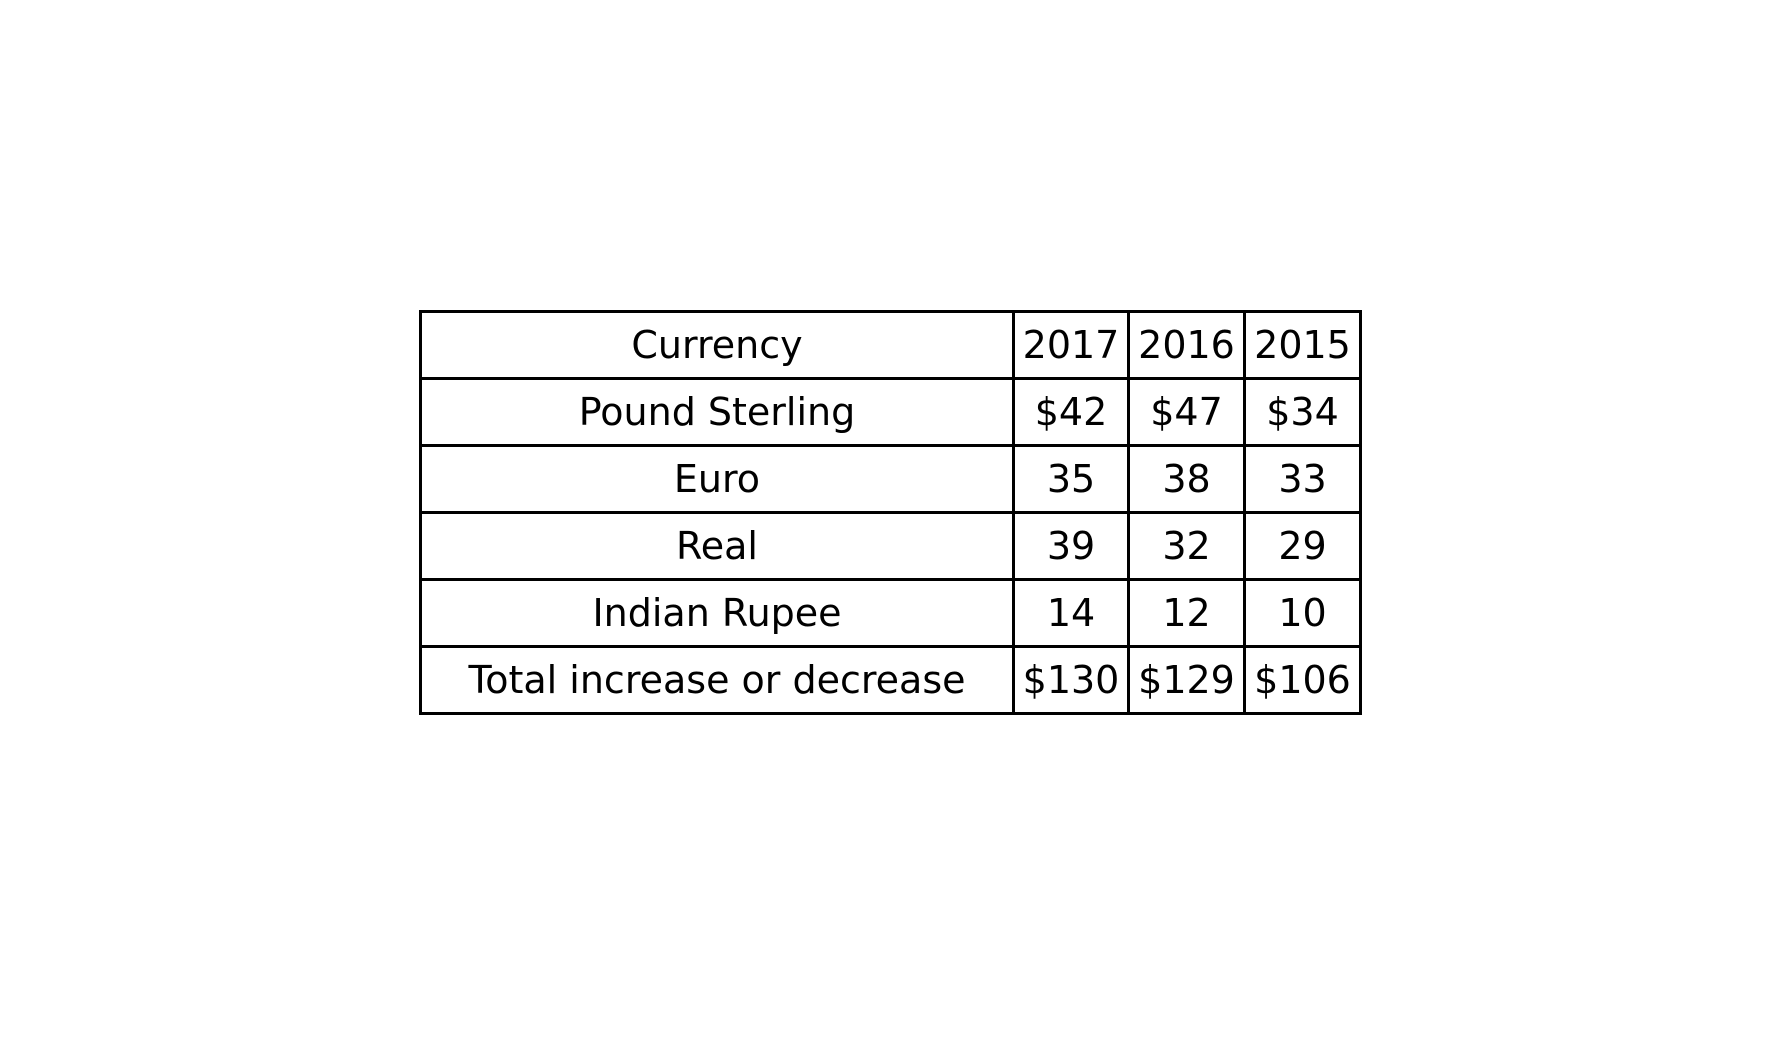 The width and height of the screenshot is (1770, 1050). Describe the element at coordinates (1071, 479) in the screenshot. I see `value-cell: 35` at that location.